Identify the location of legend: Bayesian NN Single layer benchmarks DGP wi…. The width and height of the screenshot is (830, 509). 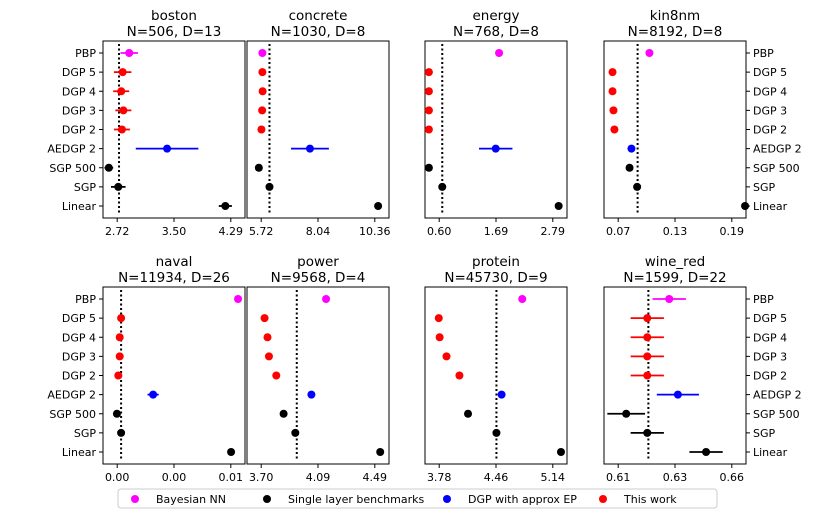
(417, 498).